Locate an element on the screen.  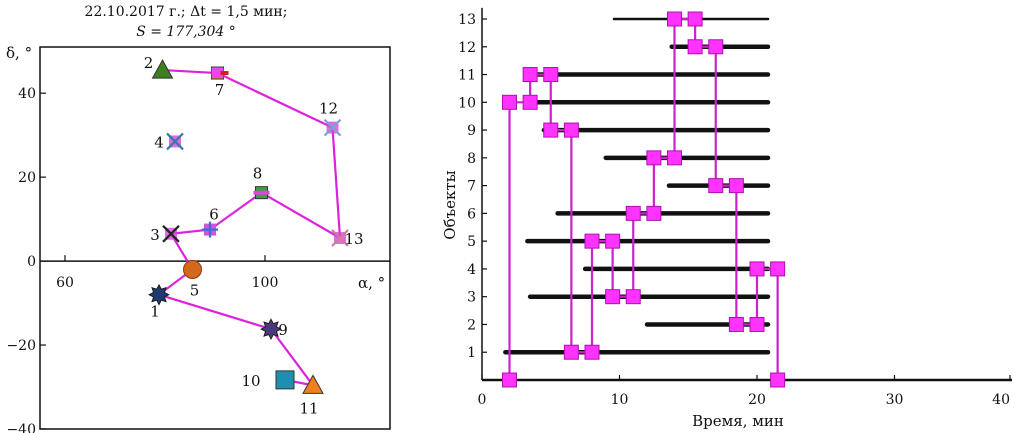
right-ytick-label: 12 is located at coordinates (467, 48).